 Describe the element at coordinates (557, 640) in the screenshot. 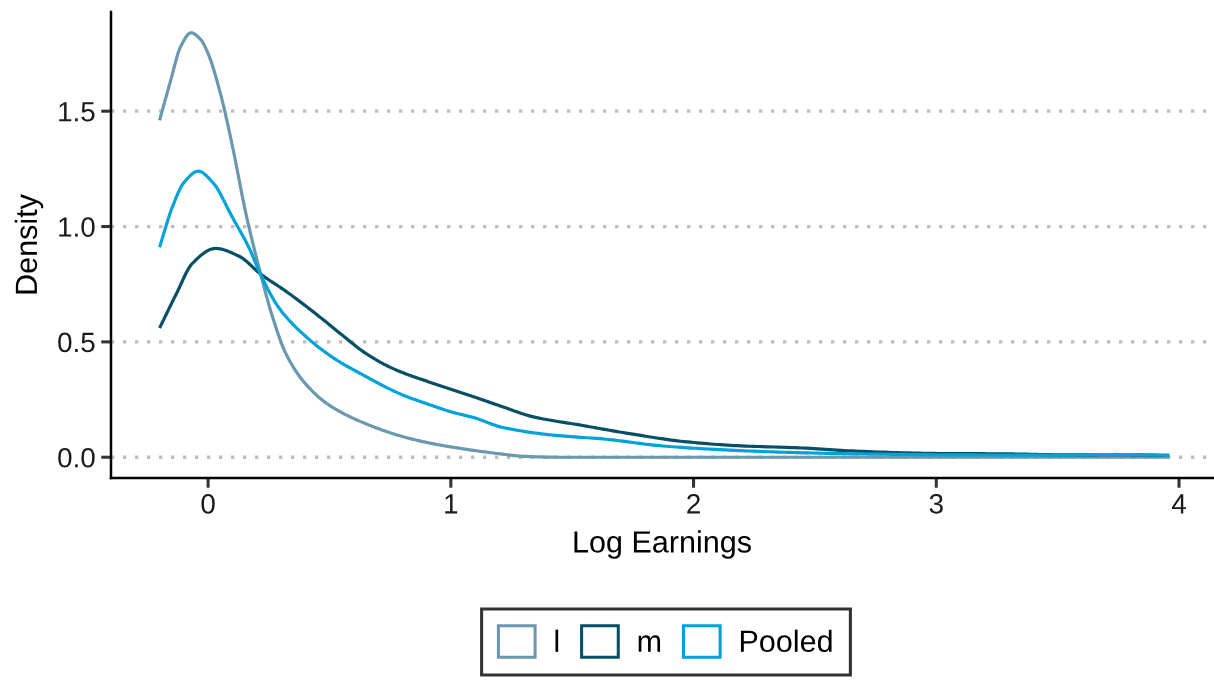

I see `legend-label: l` at that location.